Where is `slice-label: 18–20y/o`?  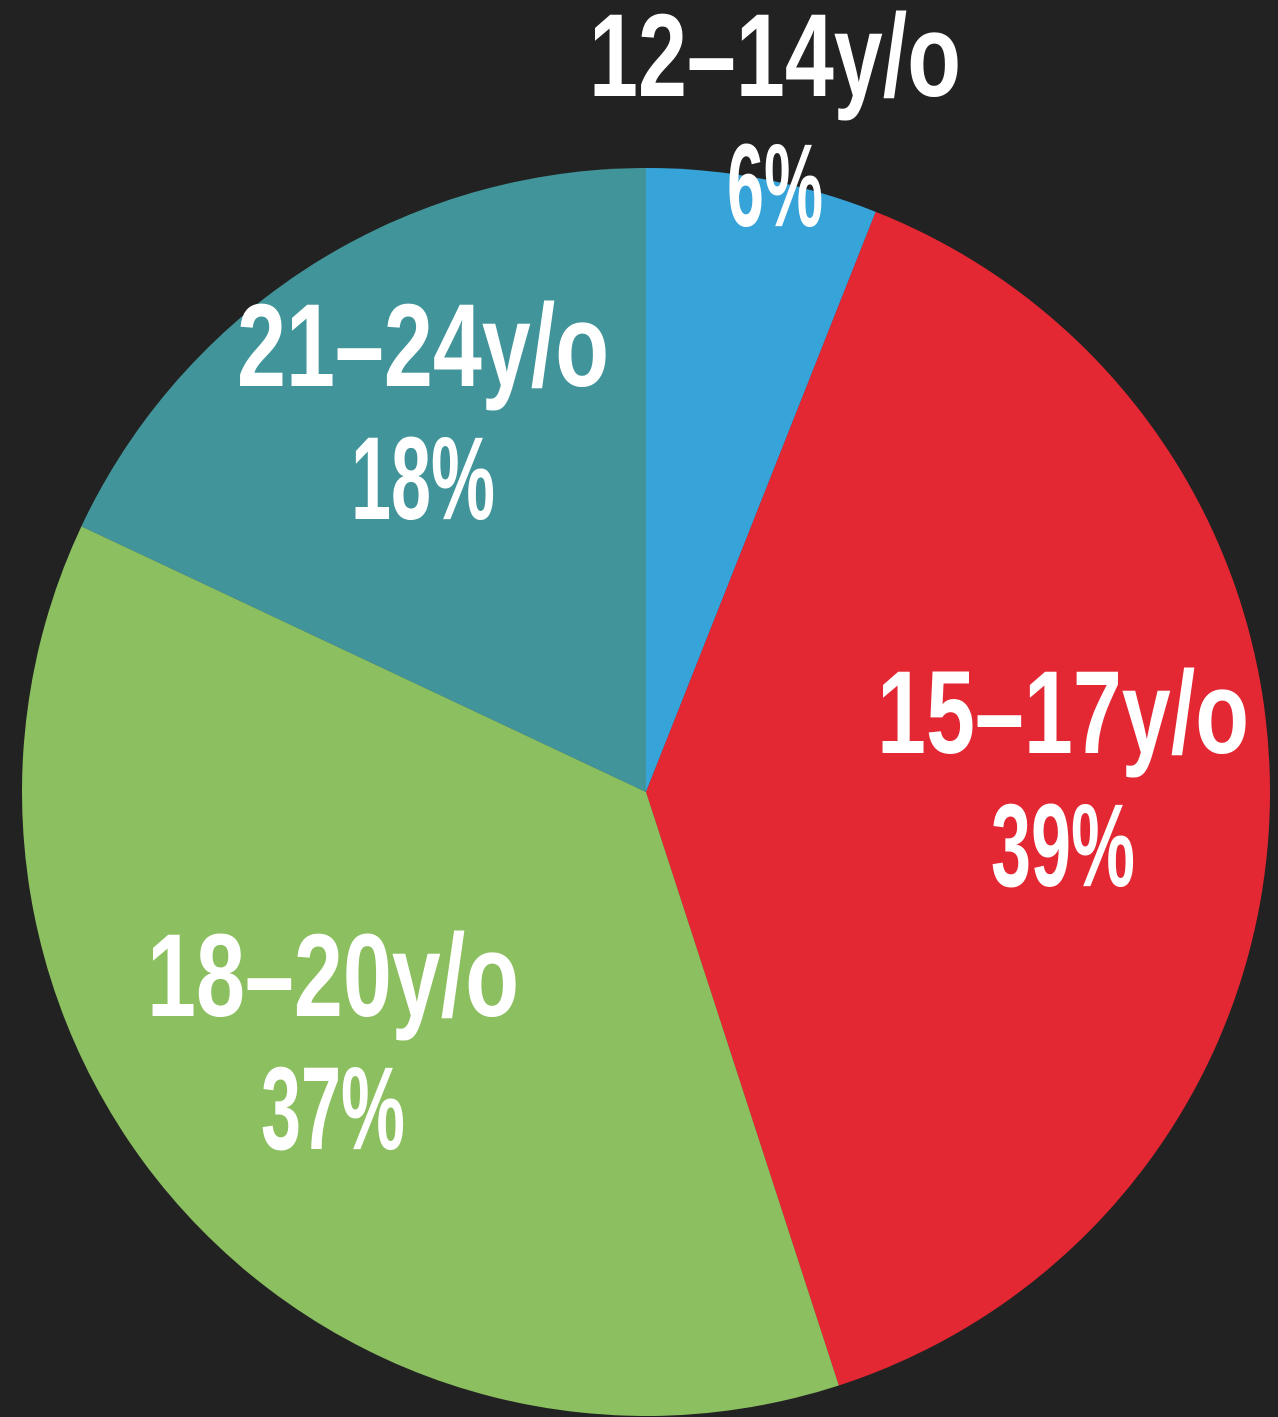
slice-label: 18–20y/o is located at coordinates (333, 976).